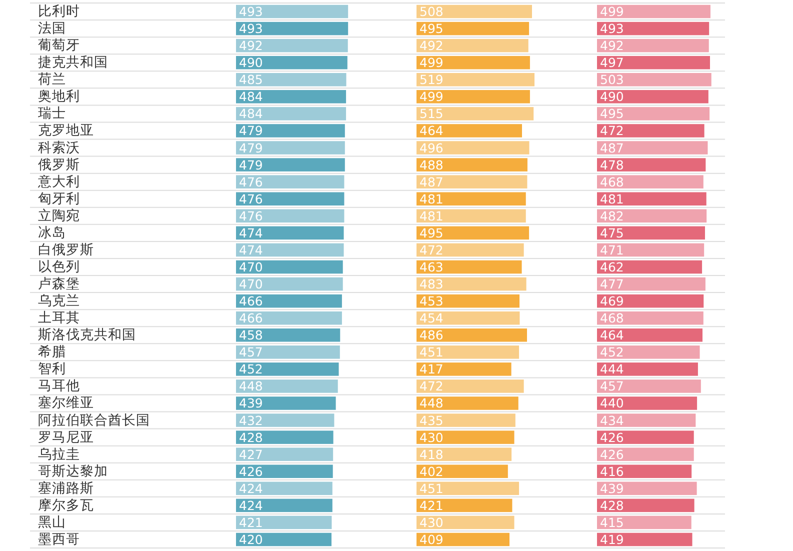 The width and height of the screenshot is (793, 551). Describe the element at coordinates (612, 301) in the screenshot. I see `data-label: 469` at that location.